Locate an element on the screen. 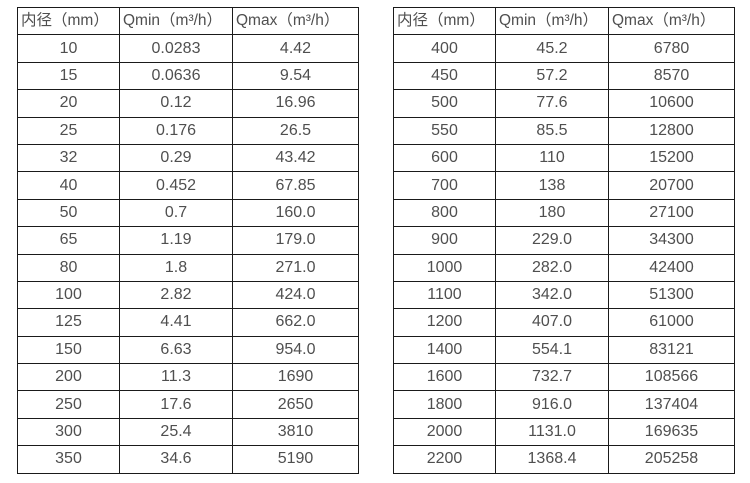 The image size is (750, 483). table-row: 550 85.5 12800 is located at coordinates (564, 130).